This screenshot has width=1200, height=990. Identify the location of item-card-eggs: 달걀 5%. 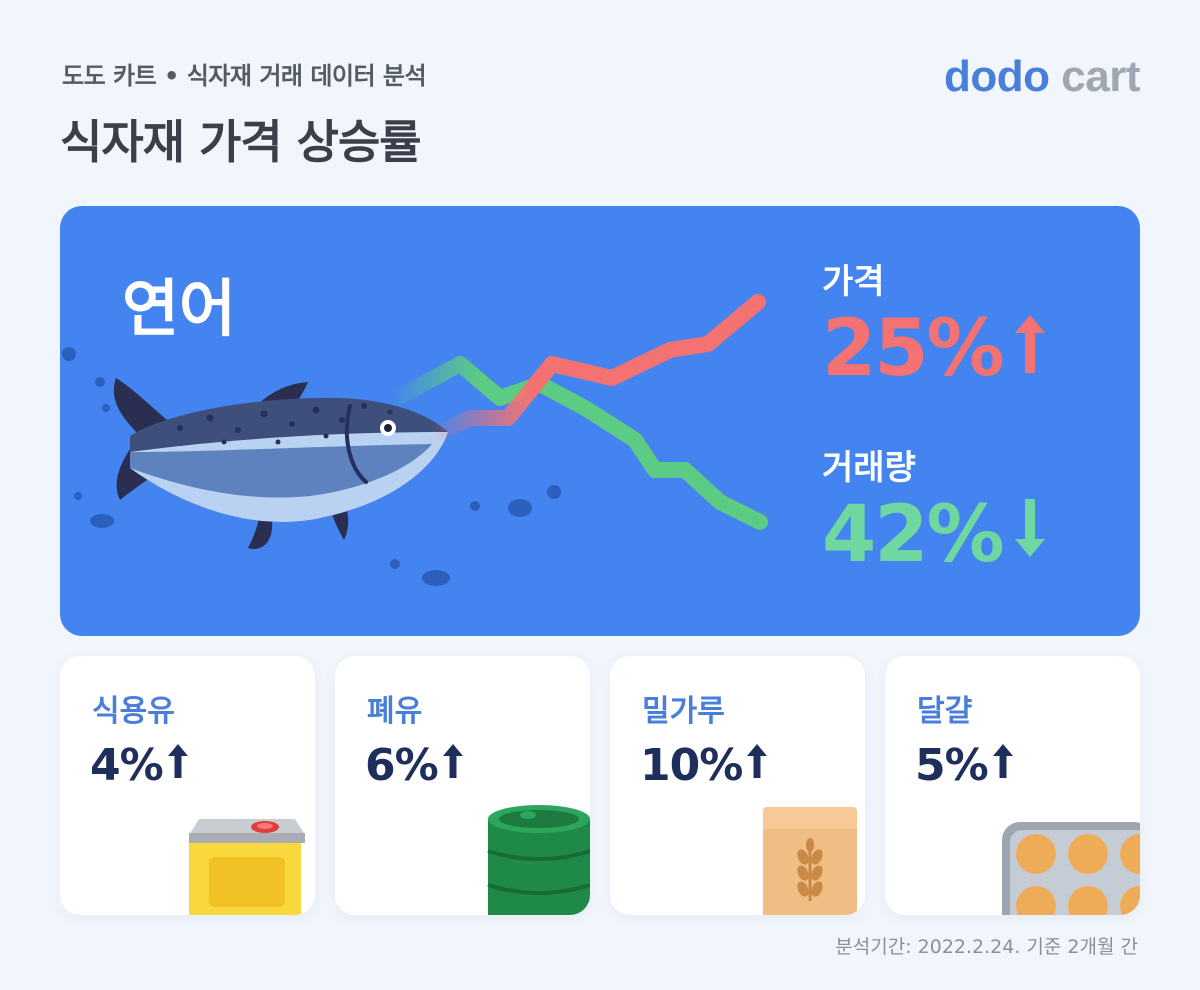
(1012, 785).